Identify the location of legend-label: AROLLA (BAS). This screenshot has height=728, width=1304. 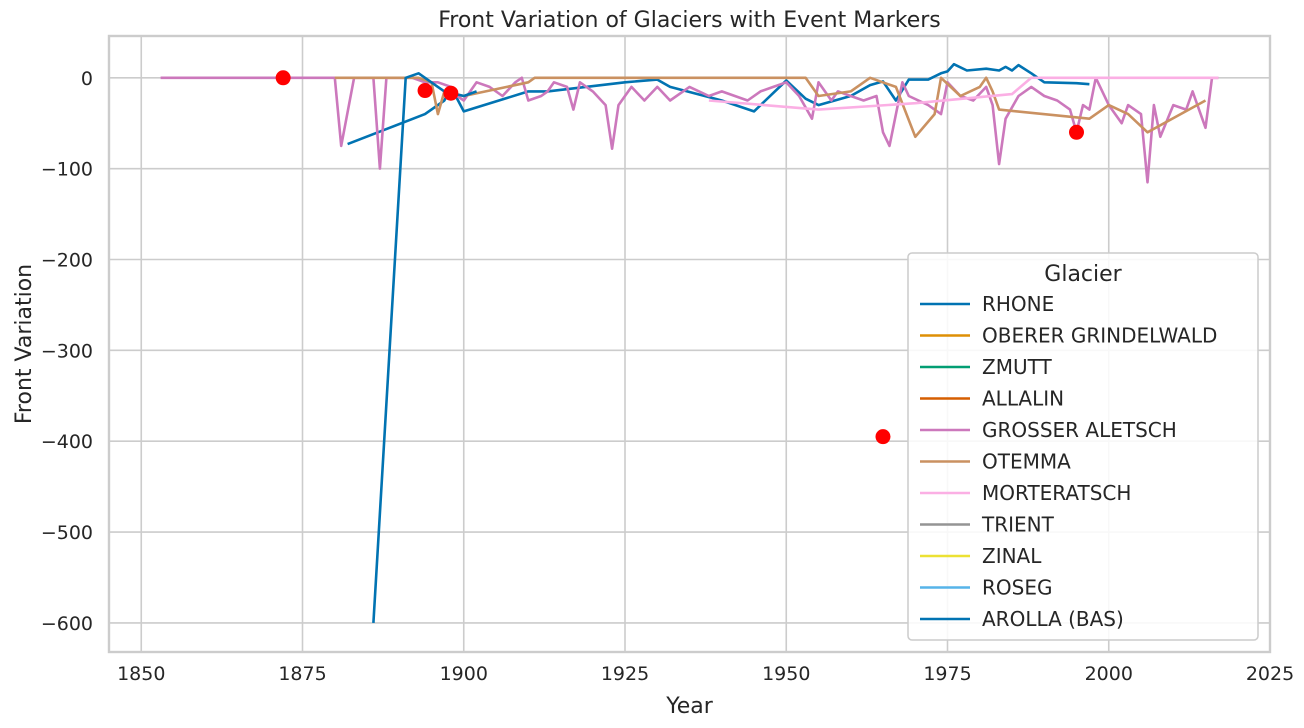
(1053, 619).